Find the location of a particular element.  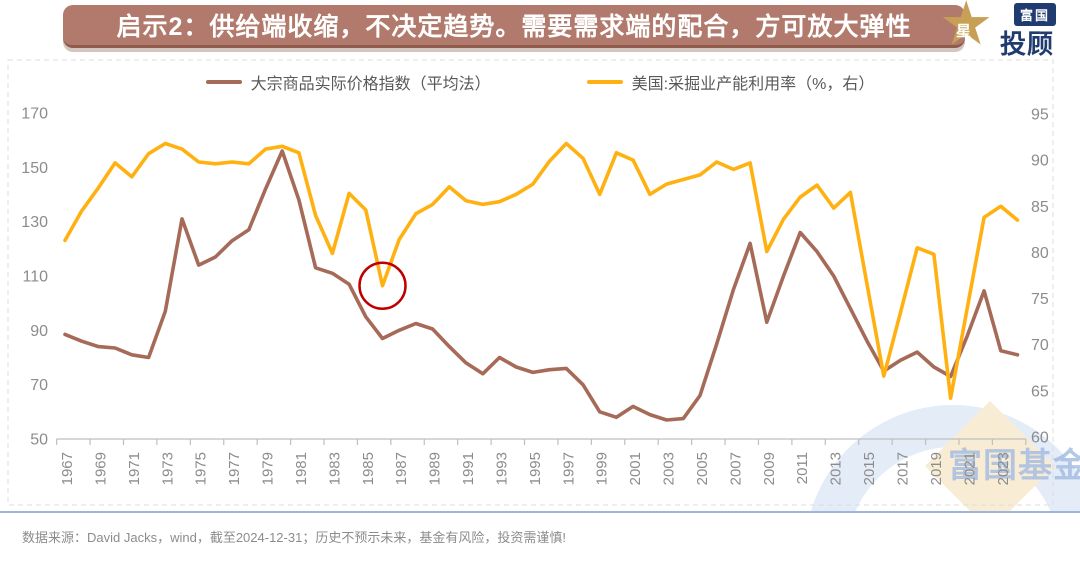

x-axis-label: 1971 is located at coordinates (134, 468).